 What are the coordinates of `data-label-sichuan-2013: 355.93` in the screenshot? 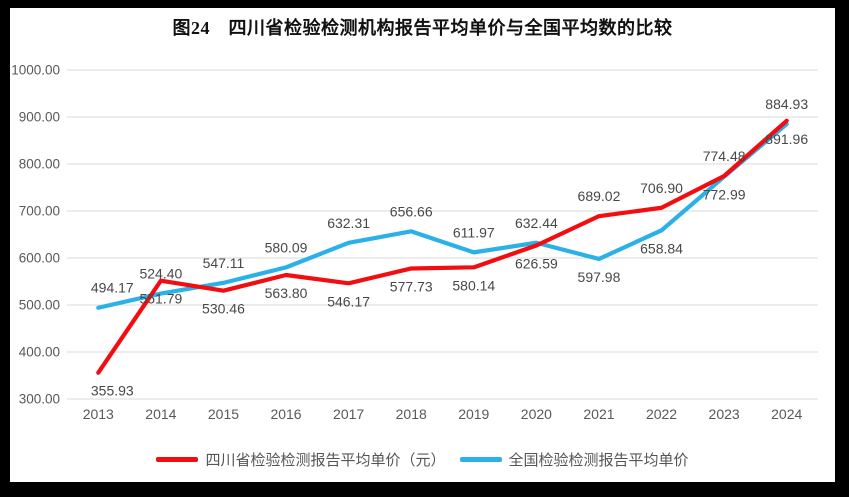 It's located at (112, 391).